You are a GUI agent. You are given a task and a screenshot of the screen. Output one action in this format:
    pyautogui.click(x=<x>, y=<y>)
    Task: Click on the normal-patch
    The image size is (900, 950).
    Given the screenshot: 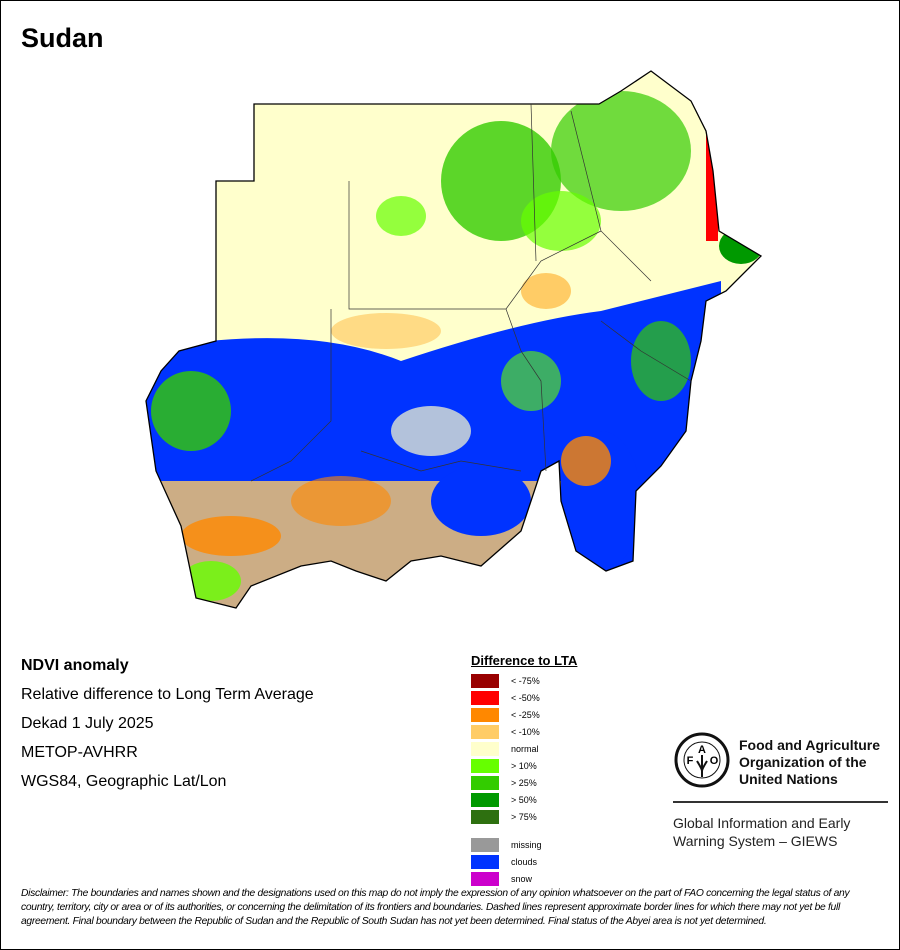 What is the action you would take?
    pyautogui.click(x=431, y=431)
    